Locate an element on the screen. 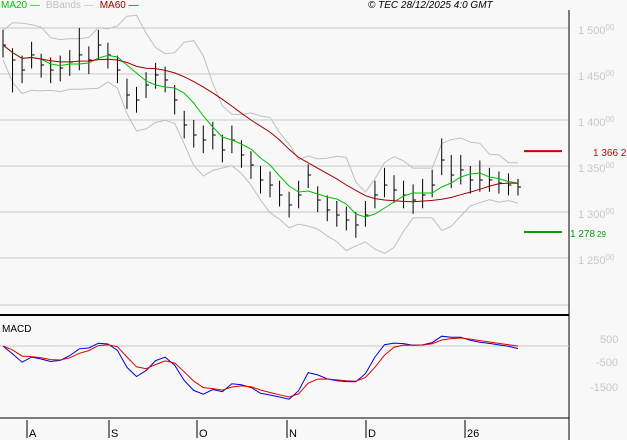 This screenshot has height=440, width=627. macd-line is located at coordinates (260, 367).